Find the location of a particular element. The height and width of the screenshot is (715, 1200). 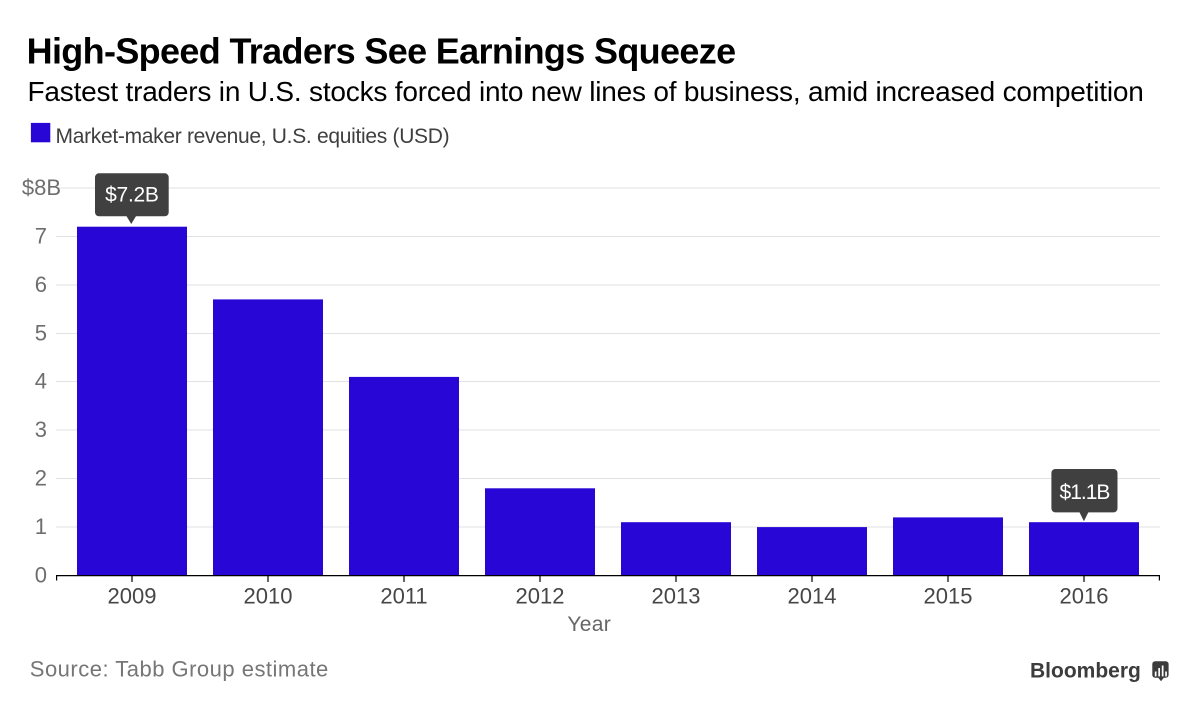

svg-text:High-Speed Traders See Earning: High-Speed Traders See Earnings Squeeze is located at coordinates (381, 51).